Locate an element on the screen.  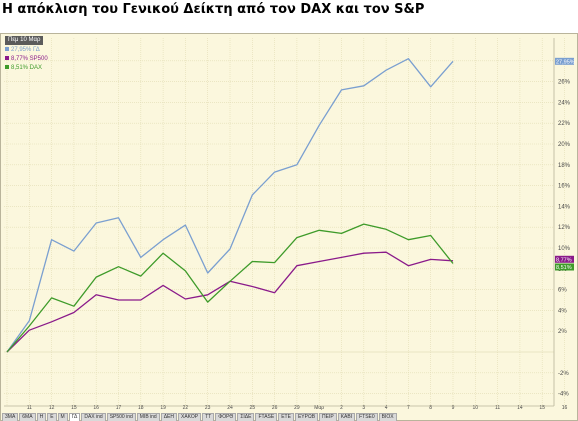
toolbar-button: BIOX is located at coordinates (387, 417).